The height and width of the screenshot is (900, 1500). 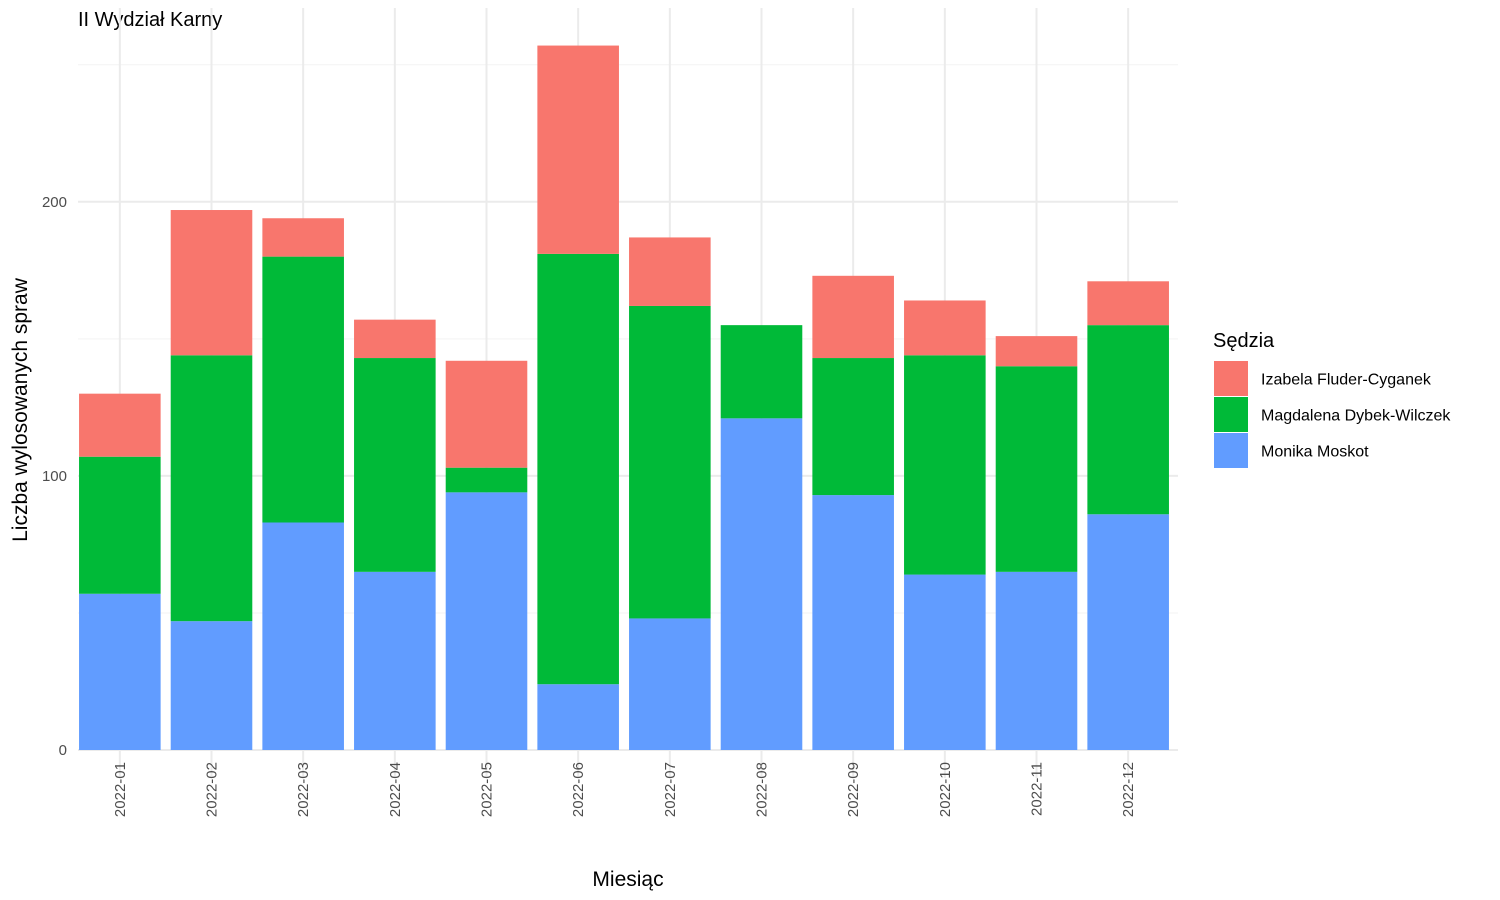 I want to click on legend-label: Izabela Fluder-Cyganek, so click(x=1346, y=380).